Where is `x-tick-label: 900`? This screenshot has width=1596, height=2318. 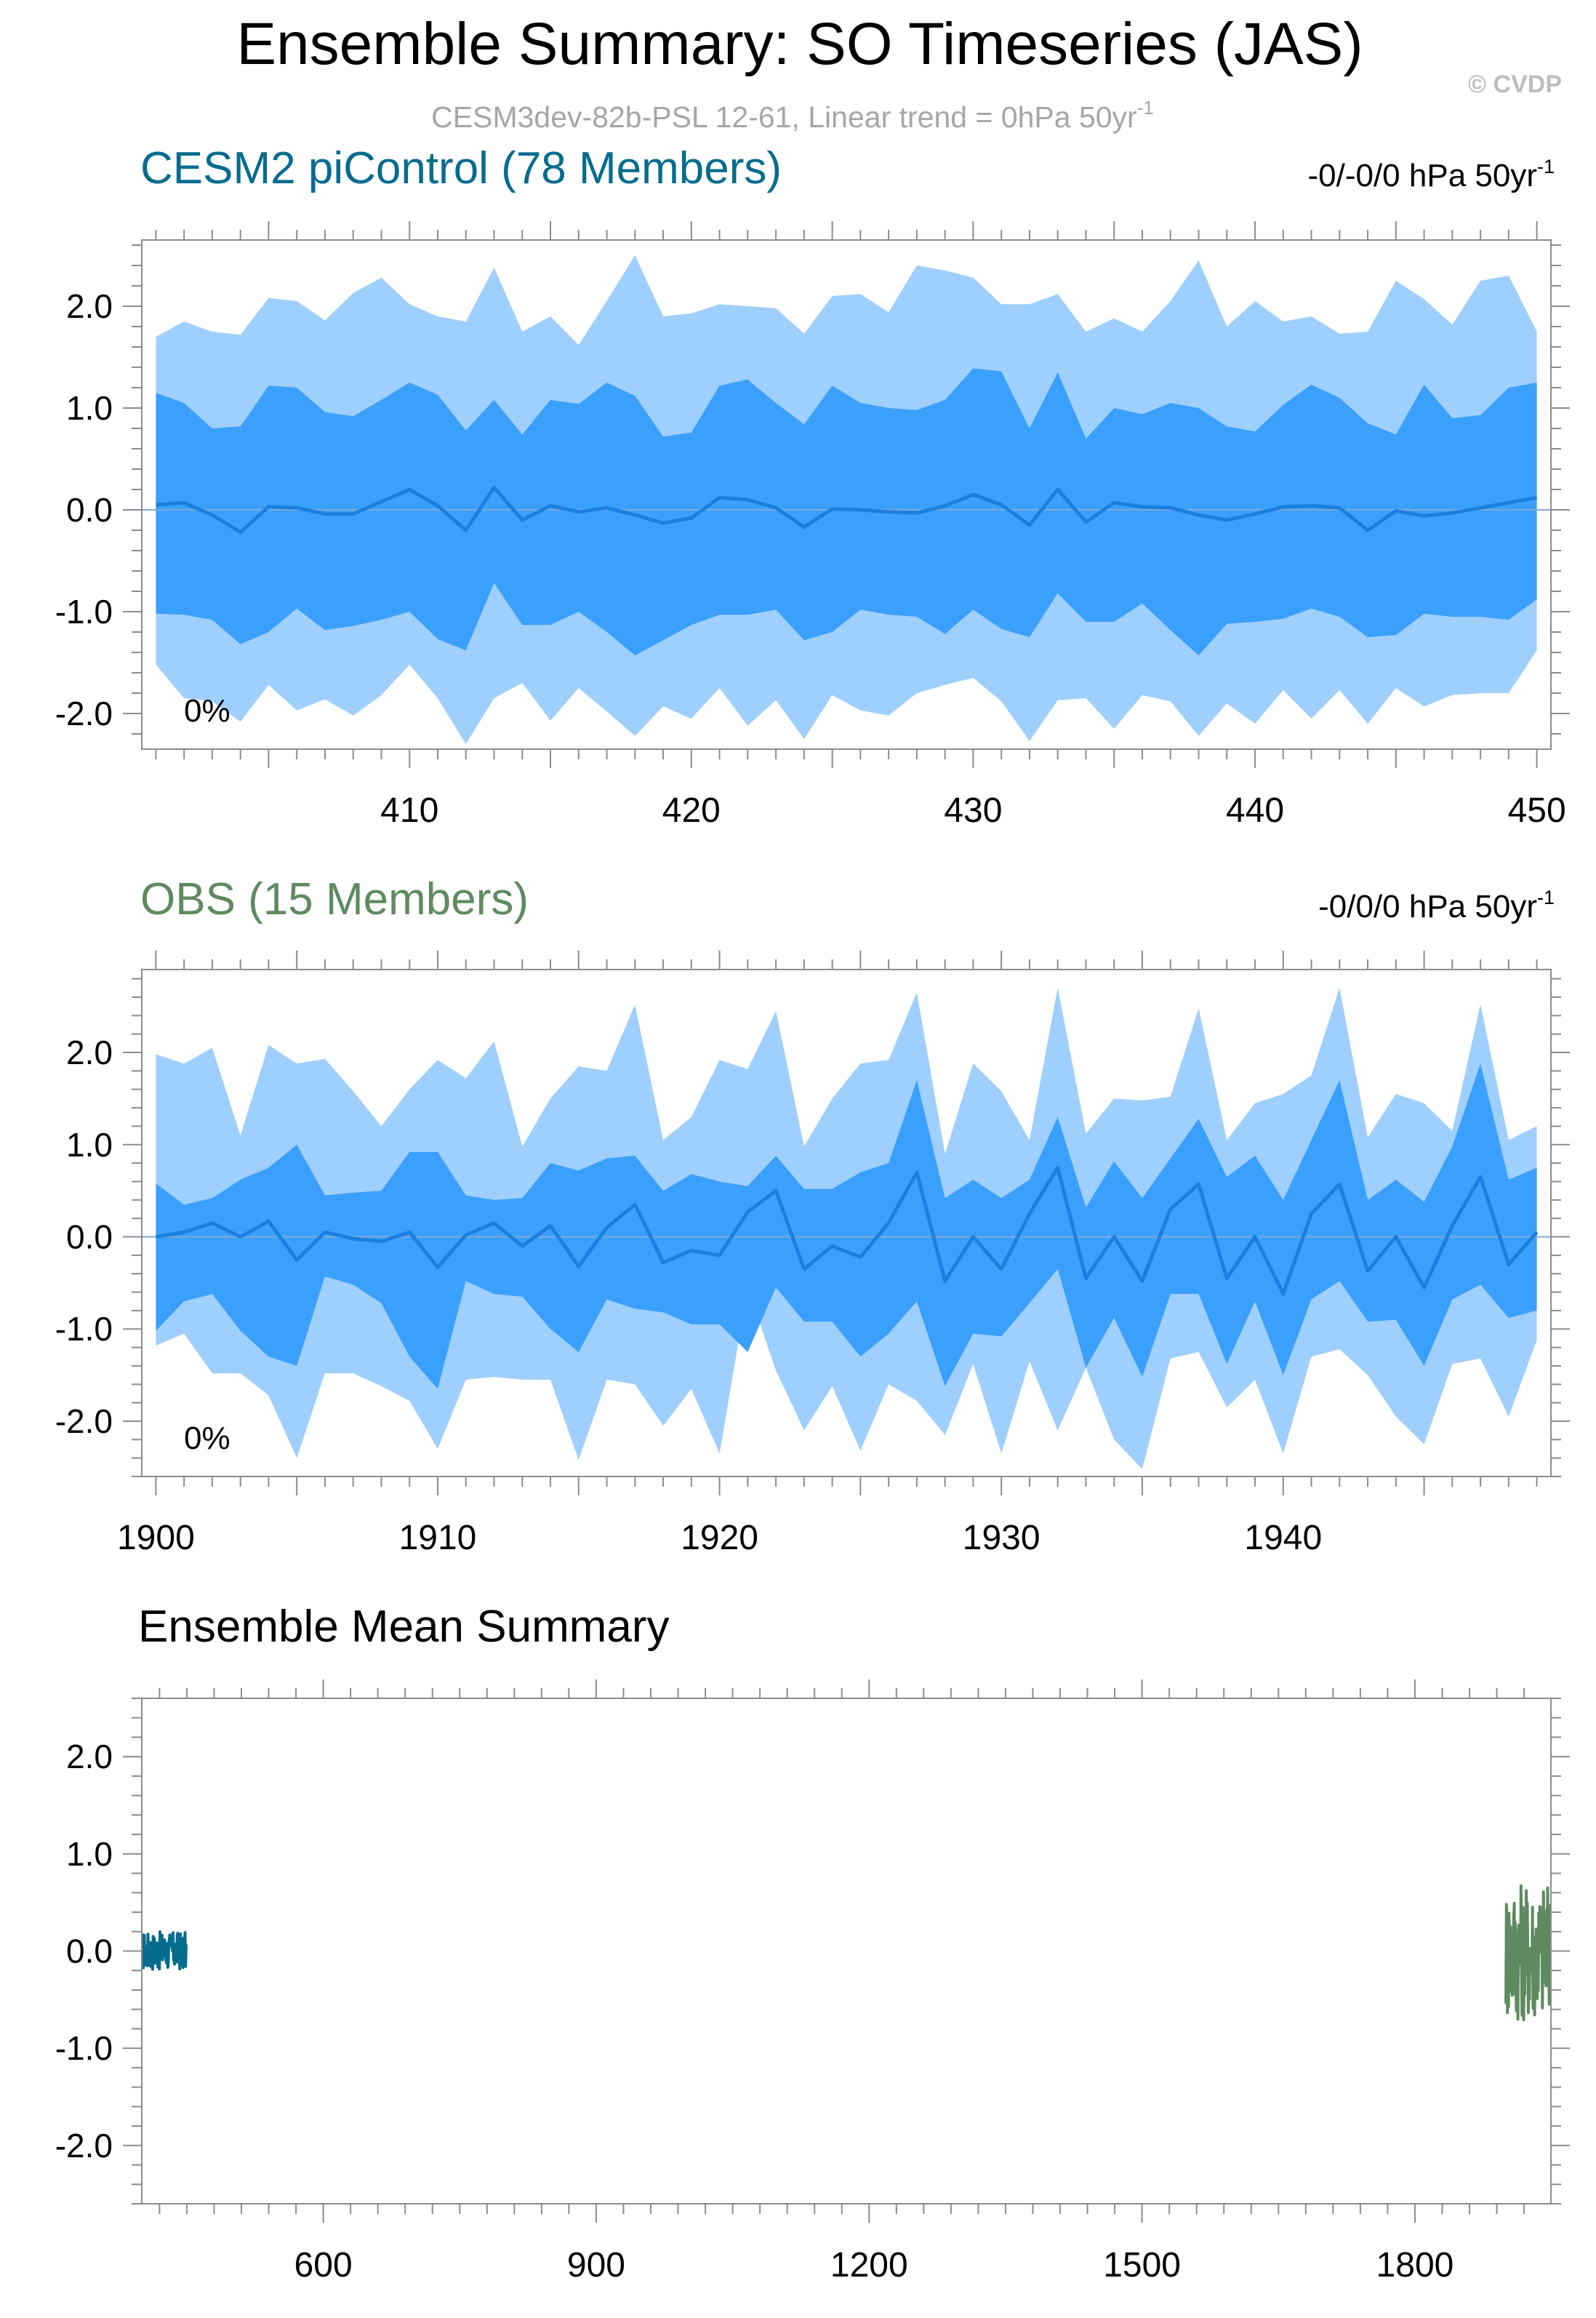
x-tick-label: 900 is located at coordinates (596, 2265).